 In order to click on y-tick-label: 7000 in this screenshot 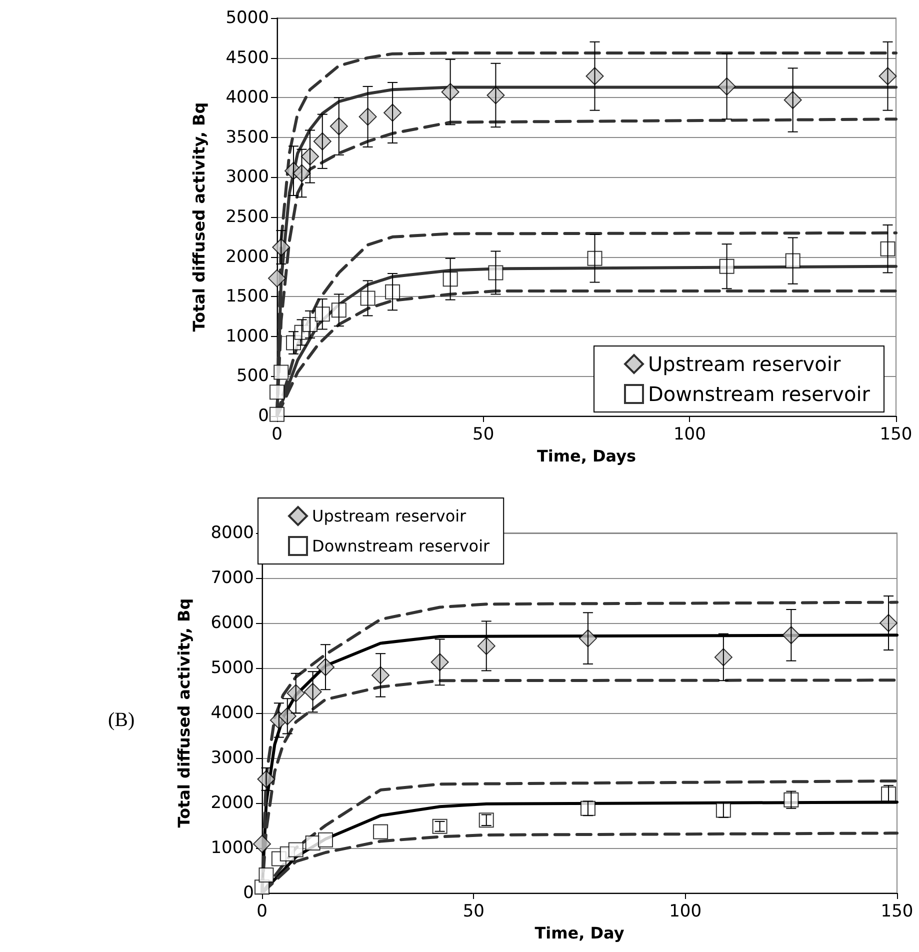, I will do `click(232, 578)`.